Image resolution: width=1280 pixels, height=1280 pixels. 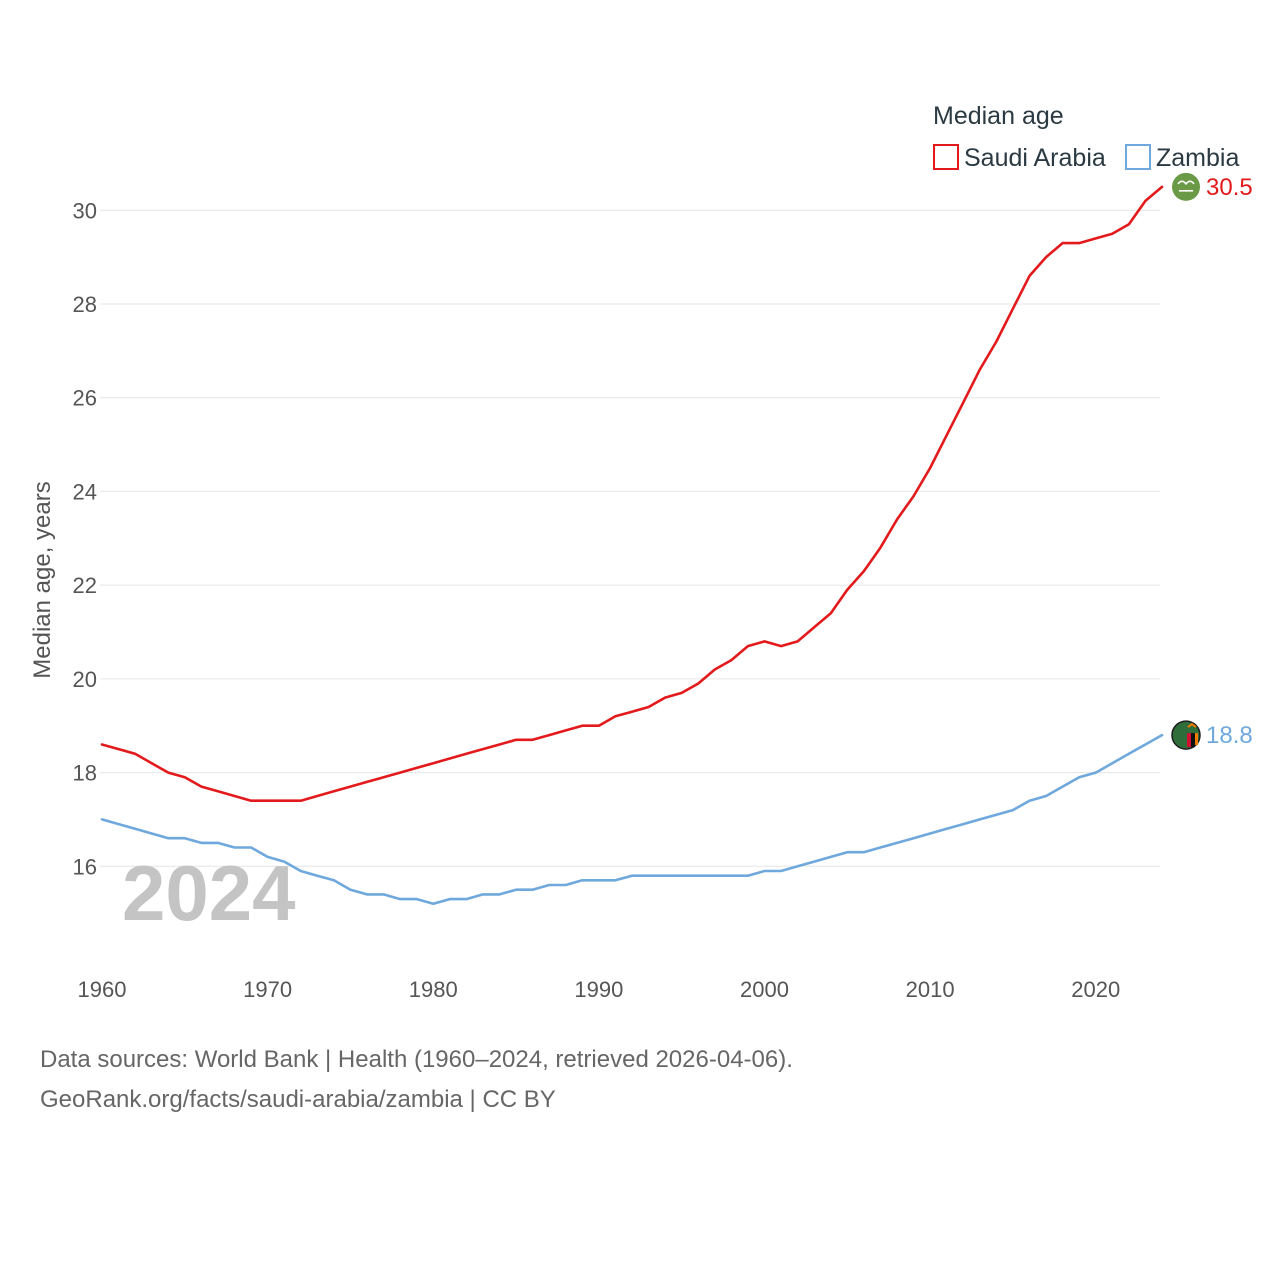 What do you see at coordinates (1193, 740) in the screenshot?
I see `flag-stripe-black` at bounding box center [1193, 740].